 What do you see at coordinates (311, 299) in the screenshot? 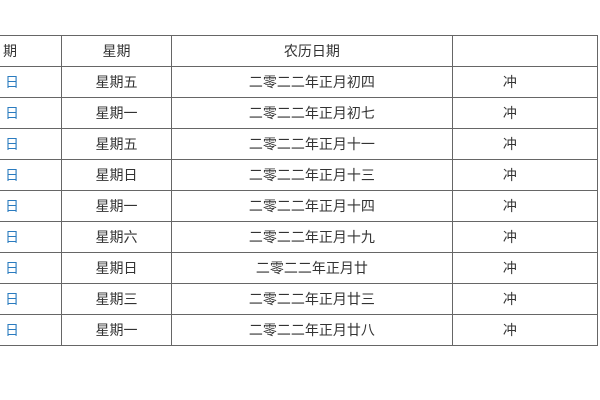
I see `lunar-date-cell: 二零二二年正月廿三` at bounding box center [311, 299].